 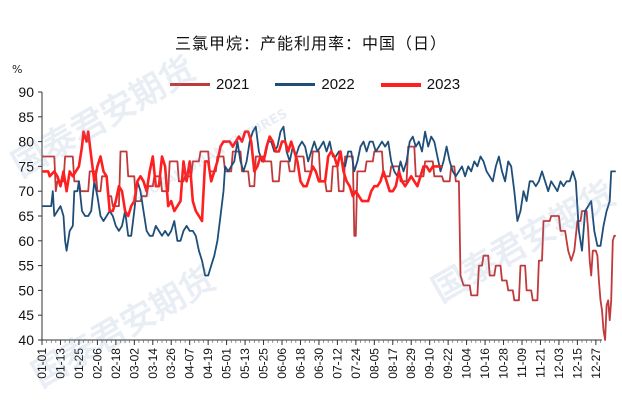 What do you see at coordinates (233, 84) in the screenshot?
I see `legend-label-2021: 2021` at bounding box center [233, 84].